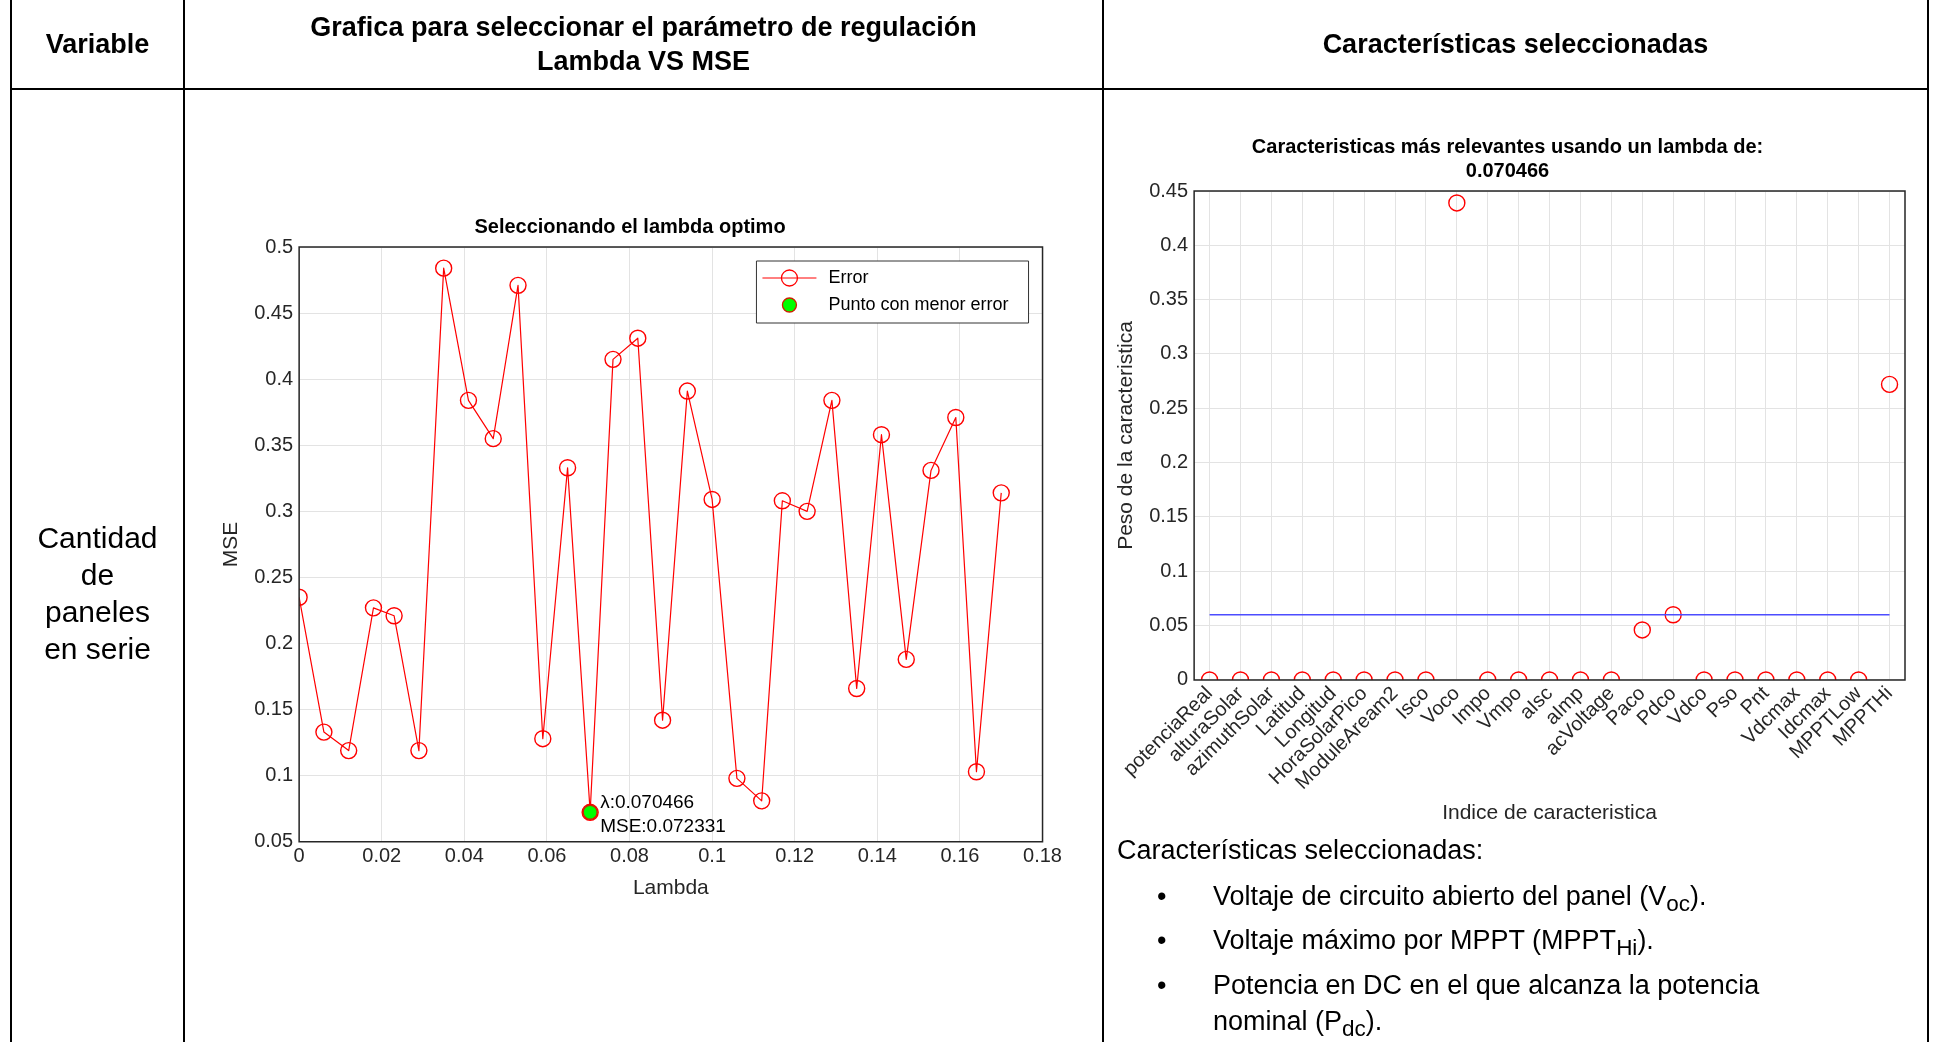 The height and width of the screenshot is (1042, 1939). What do you see at coordinates (1432, 899) in the screenshot?
I see `text: • Voltaje de circuito abierto del panel (V$_{oc}$).` at bounding box center [1432, 899].